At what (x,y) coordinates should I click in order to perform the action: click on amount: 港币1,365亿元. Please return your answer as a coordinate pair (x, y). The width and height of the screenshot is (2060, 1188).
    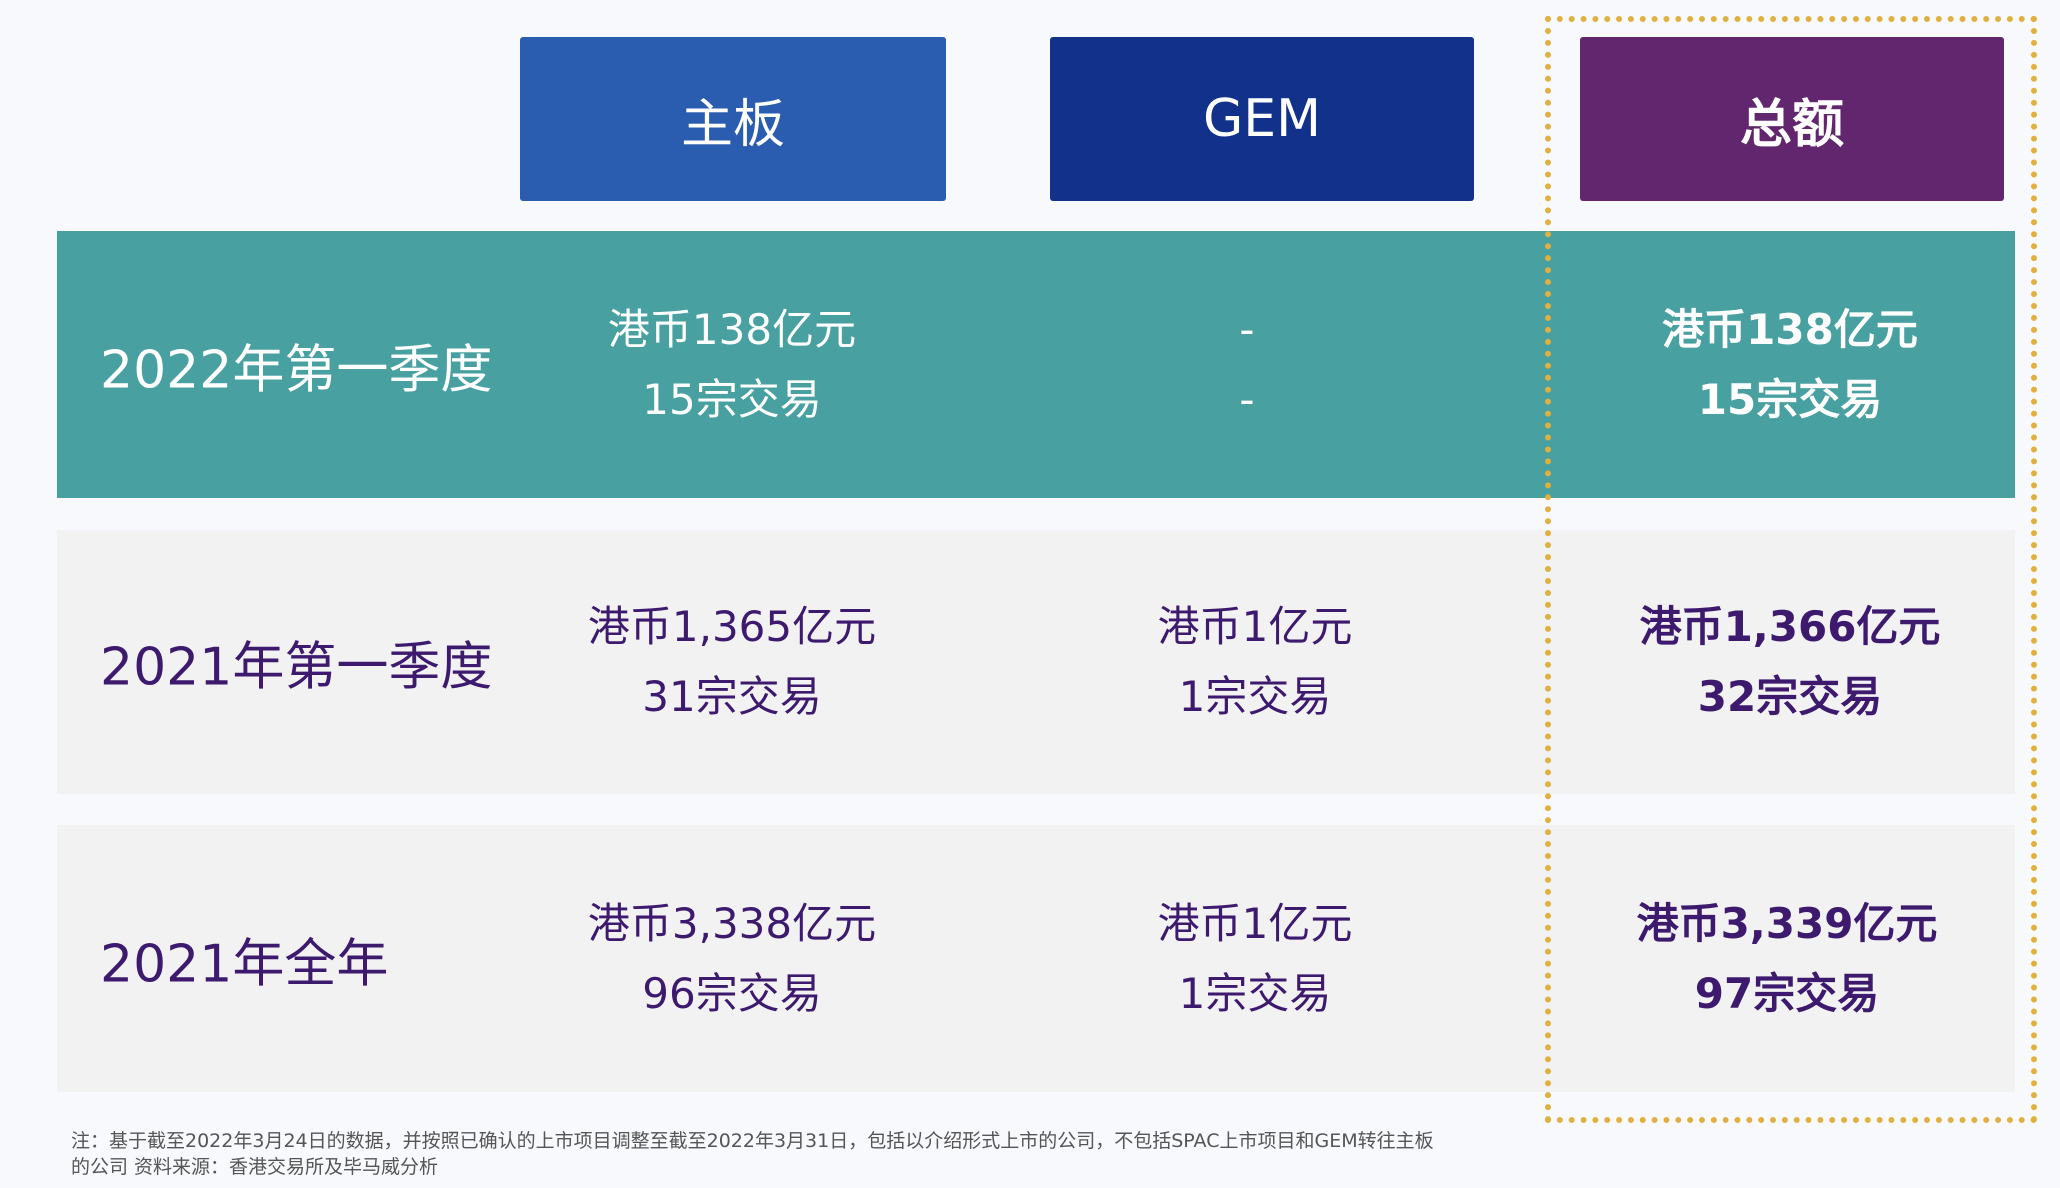
    Looking at the image, I should click on (732, 626).